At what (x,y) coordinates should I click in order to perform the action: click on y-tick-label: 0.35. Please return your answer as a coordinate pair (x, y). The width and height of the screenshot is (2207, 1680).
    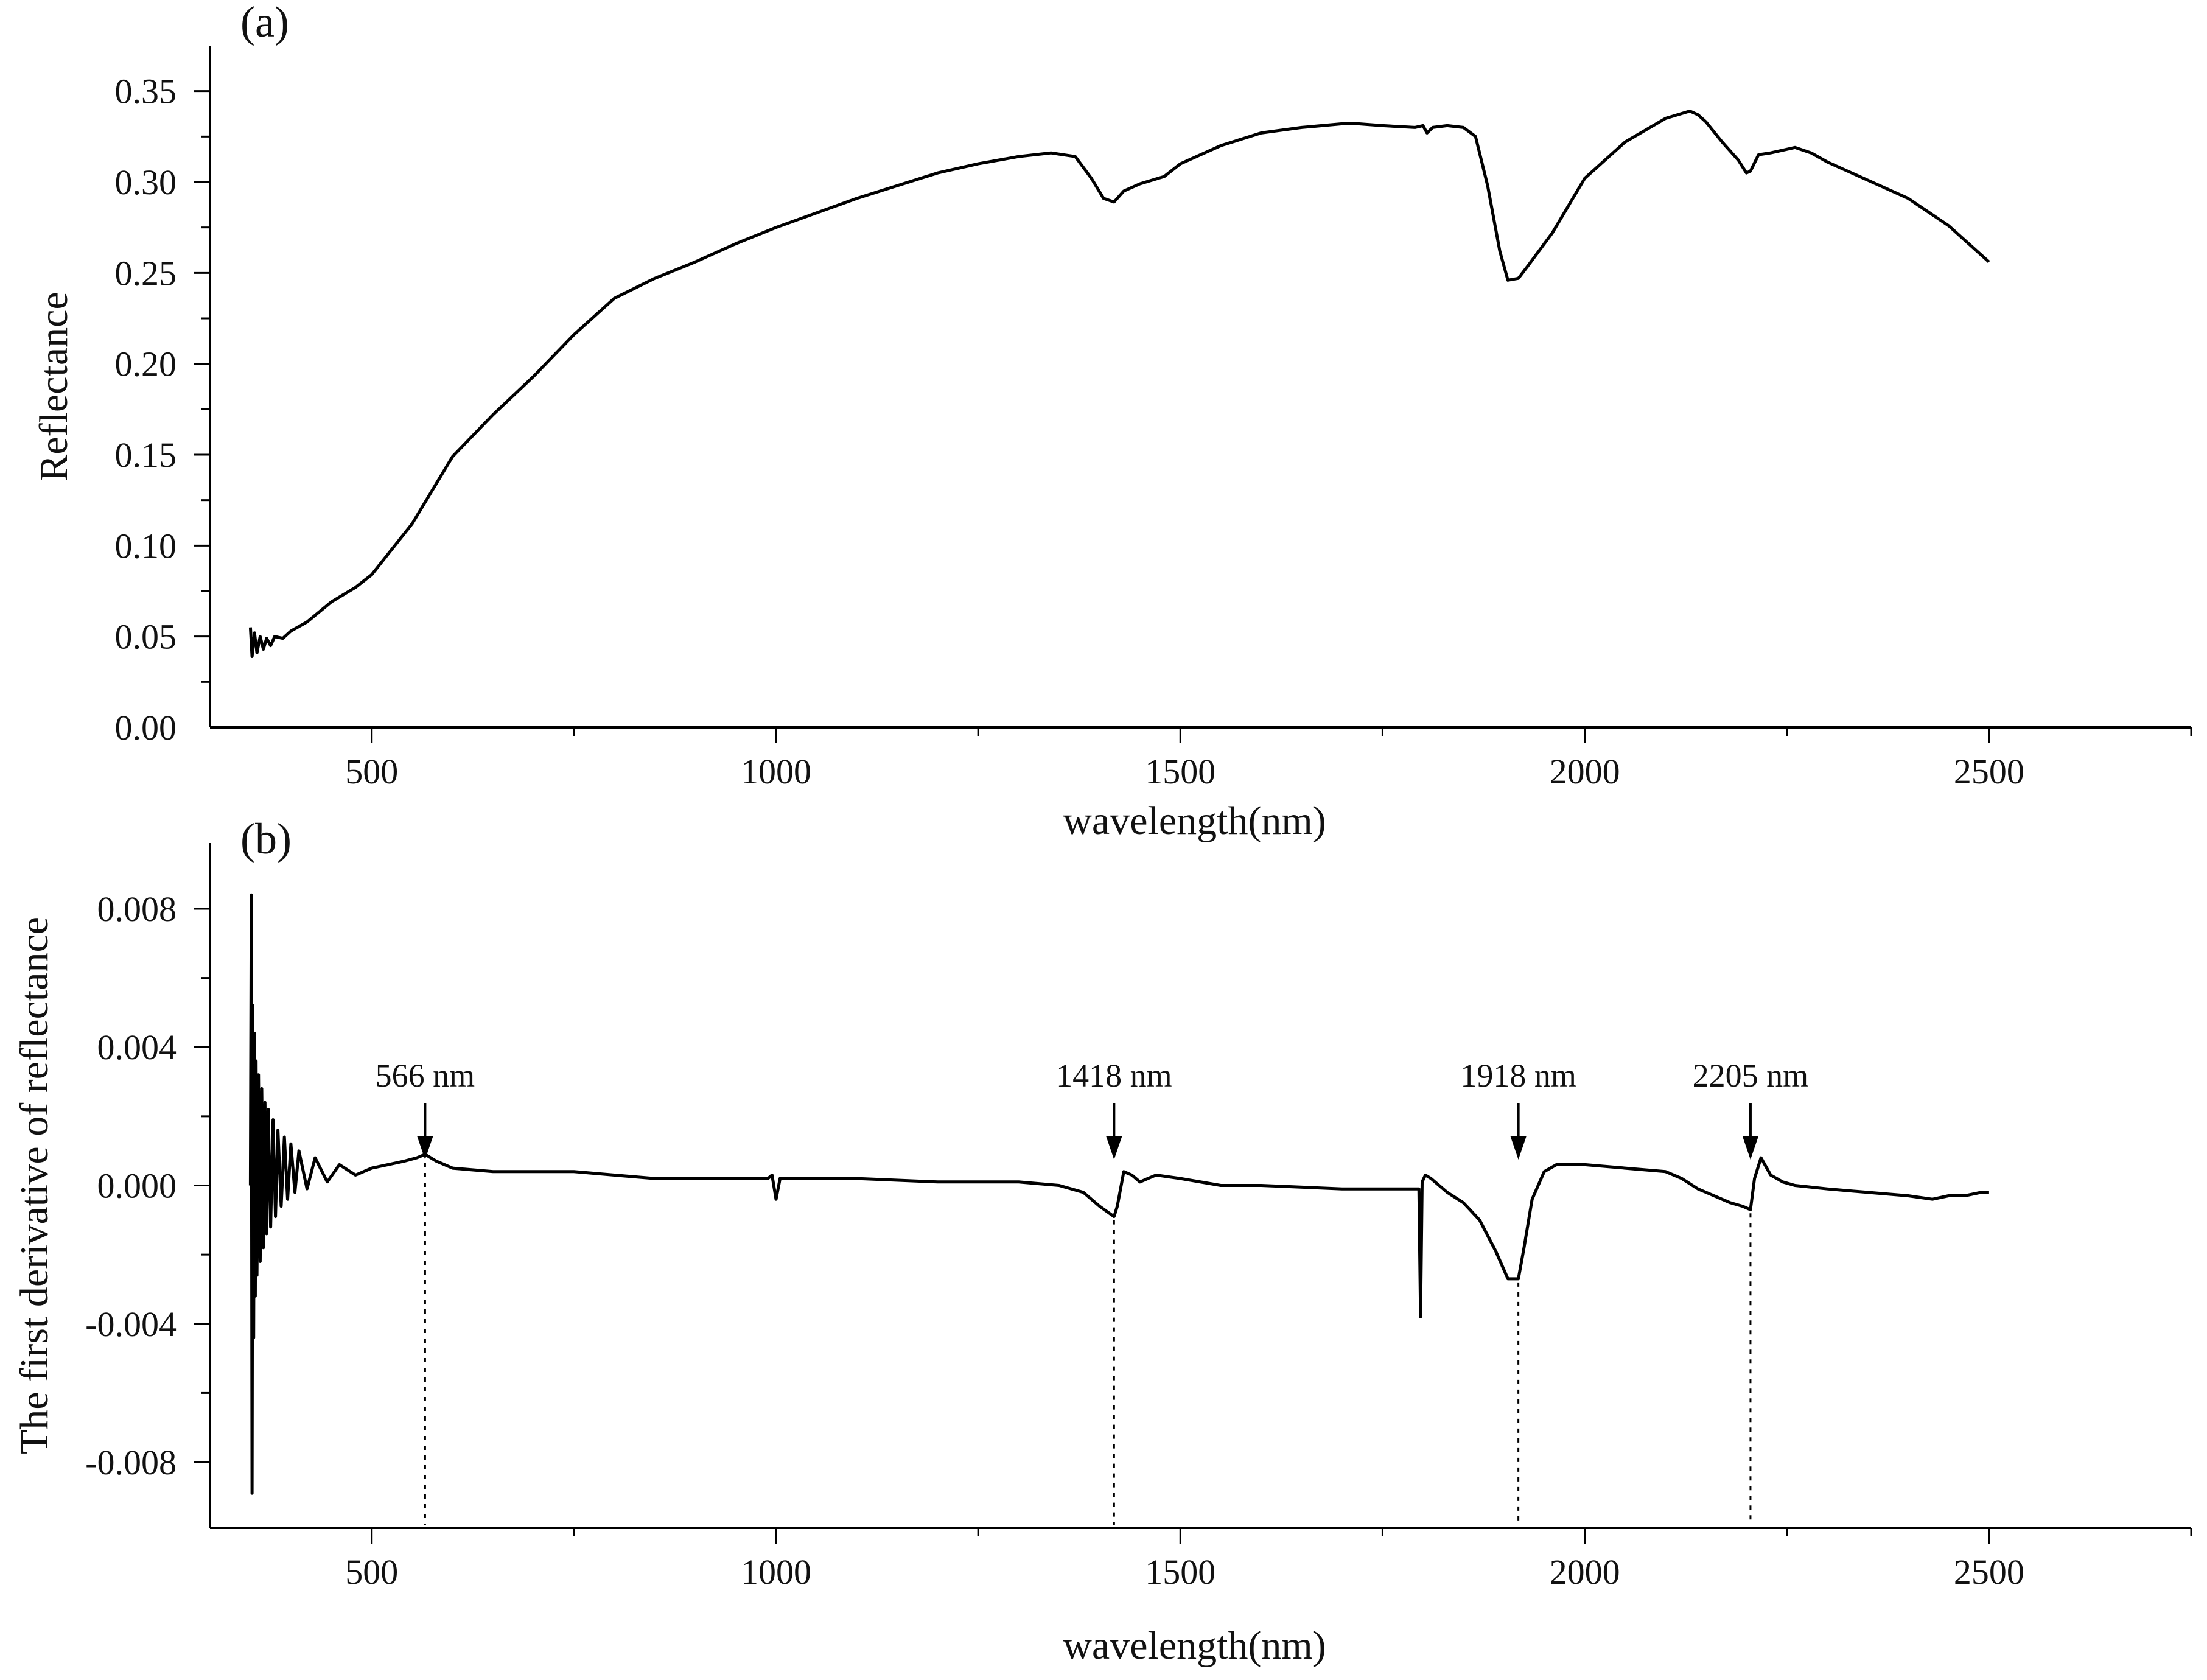
    Looking at the image, I should click on (146, 91).